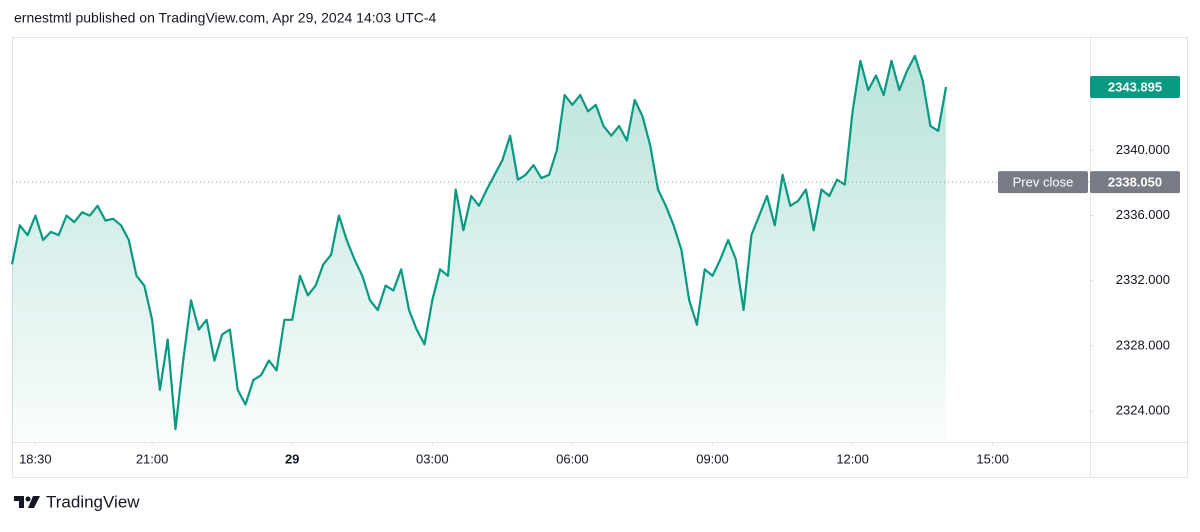 Image resolution: width=1200 pixels, height=532 pixels. I want to click on x-tick-label: 15:00, so click(992, 458).